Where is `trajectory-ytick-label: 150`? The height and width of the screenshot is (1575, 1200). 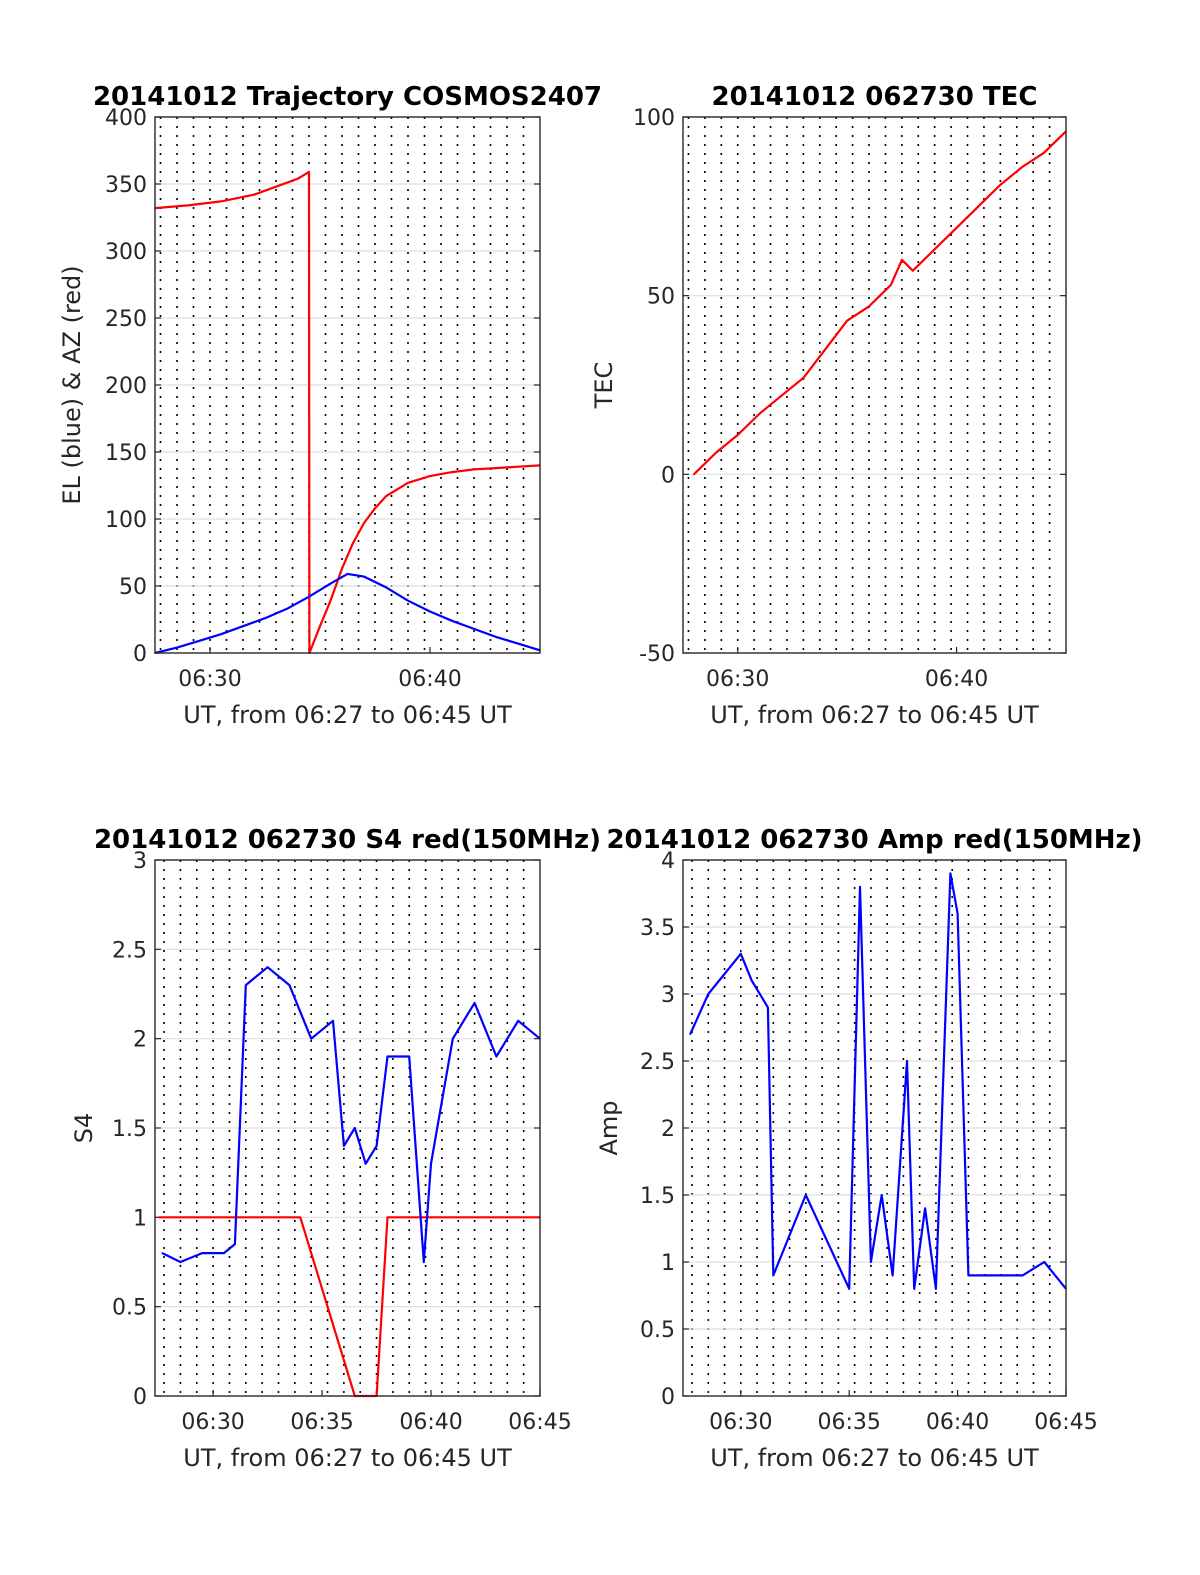
trajectory-ytick-label: 150 is located at coordinates (126, 453).